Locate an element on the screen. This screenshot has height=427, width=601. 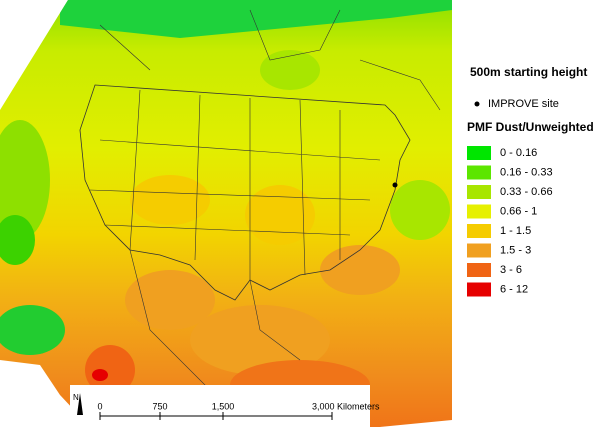
scale-bar: 0 750 1,500 3,000 Kilometers N is located at coordinates (225, 406).